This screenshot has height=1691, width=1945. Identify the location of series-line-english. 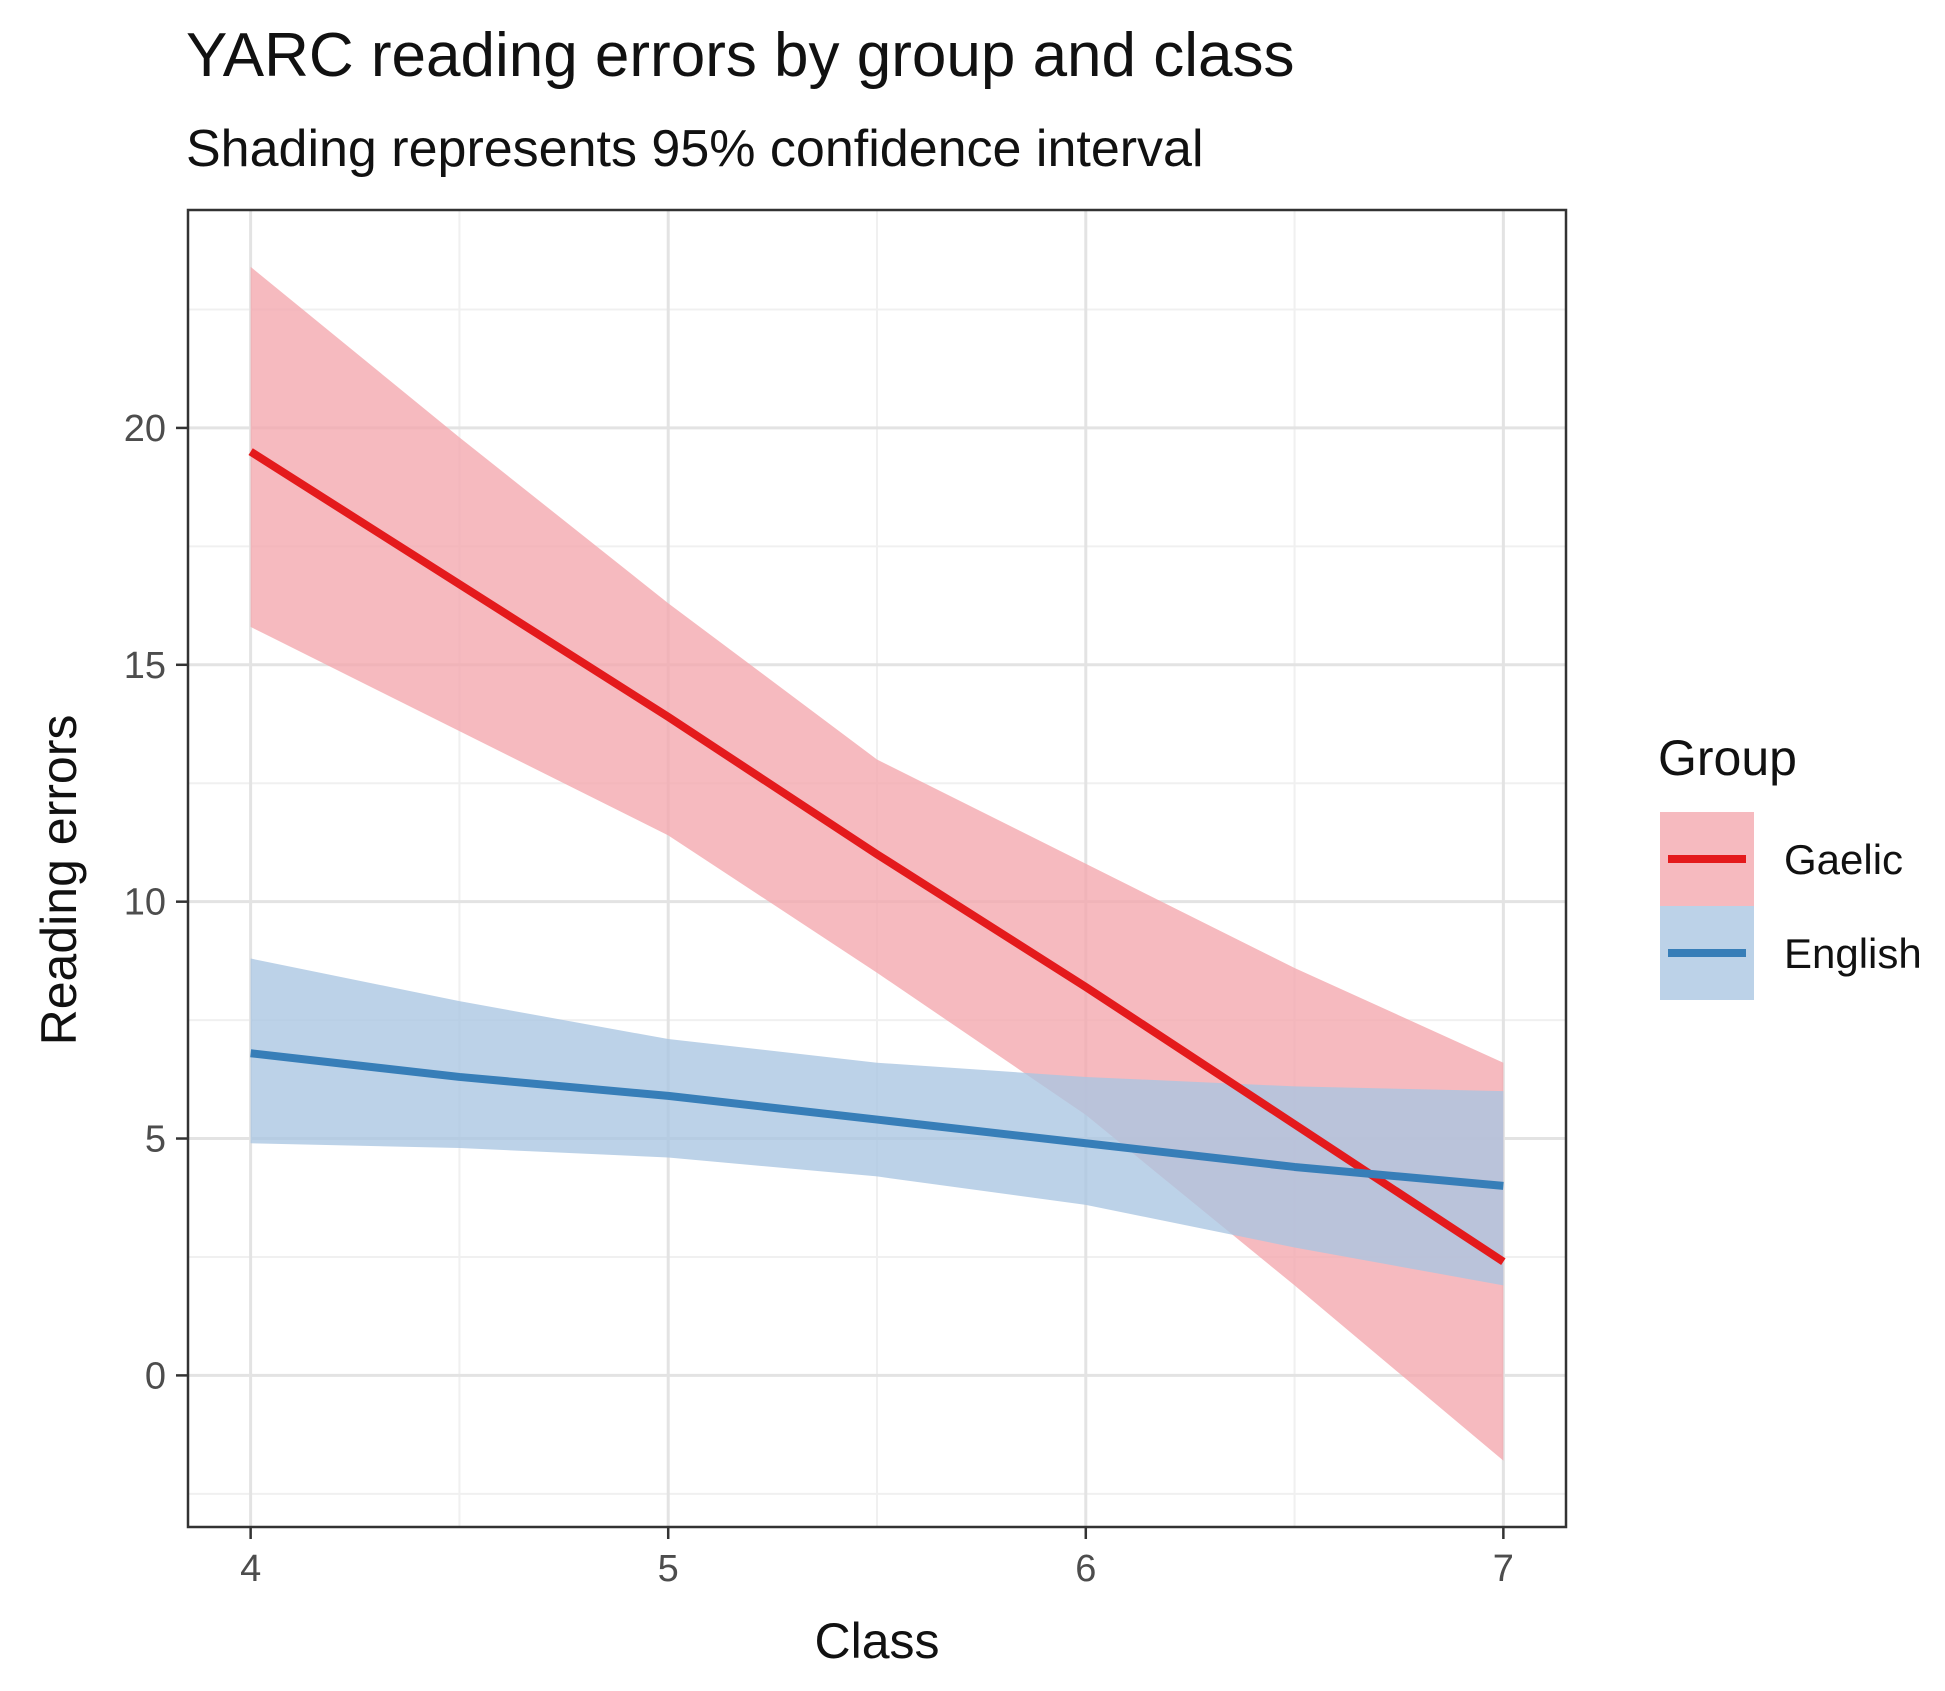
(877, 1119).